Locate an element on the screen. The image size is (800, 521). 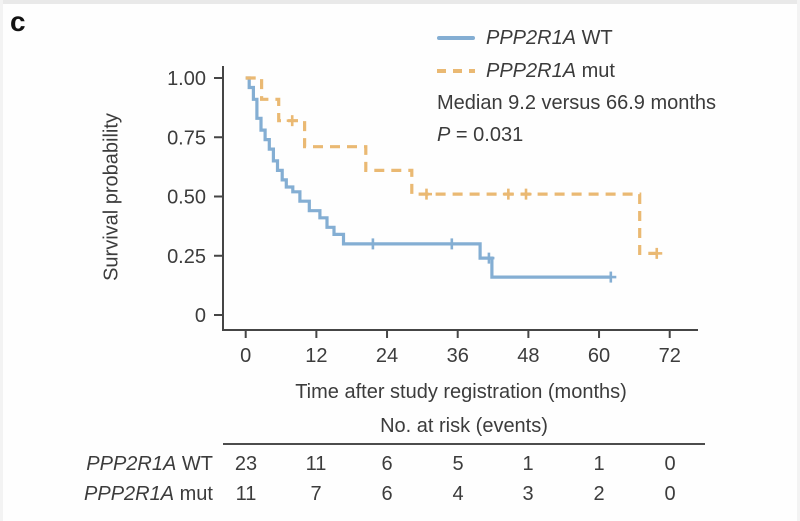
legend-item-wt: PPP2R1A WT is located at coordinates (576, 37).